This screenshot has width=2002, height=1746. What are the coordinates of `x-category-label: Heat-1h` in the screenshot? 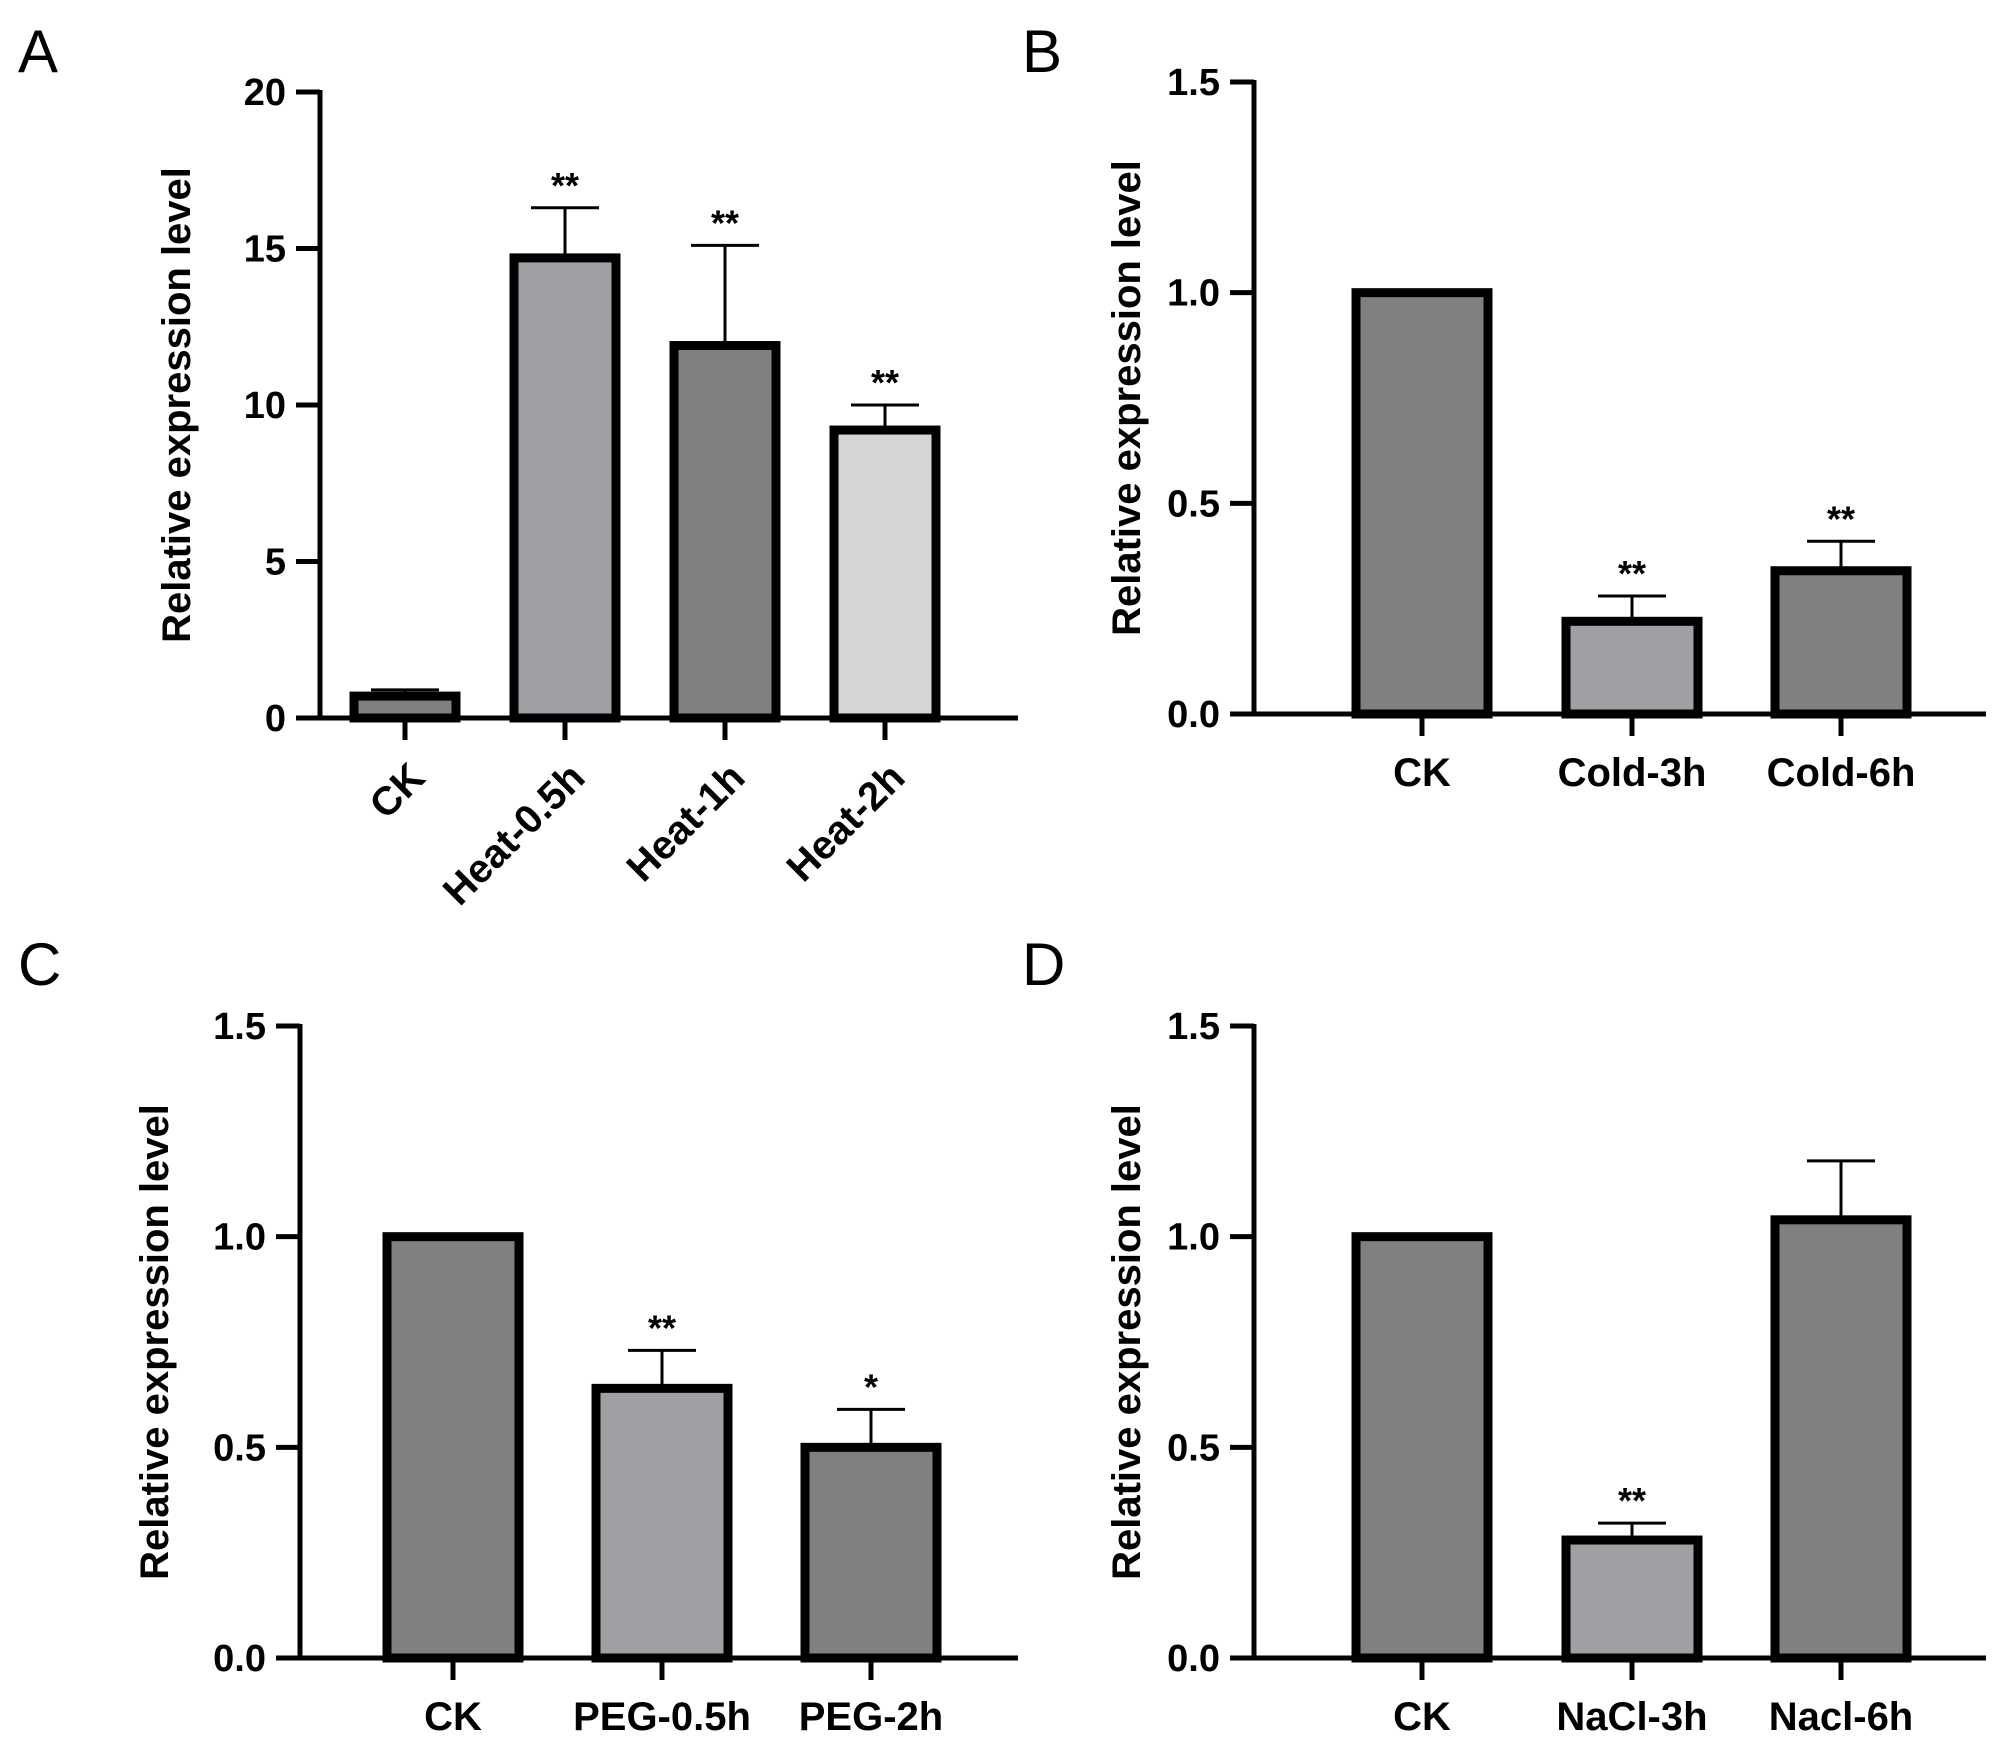 It's located at (686, 822).